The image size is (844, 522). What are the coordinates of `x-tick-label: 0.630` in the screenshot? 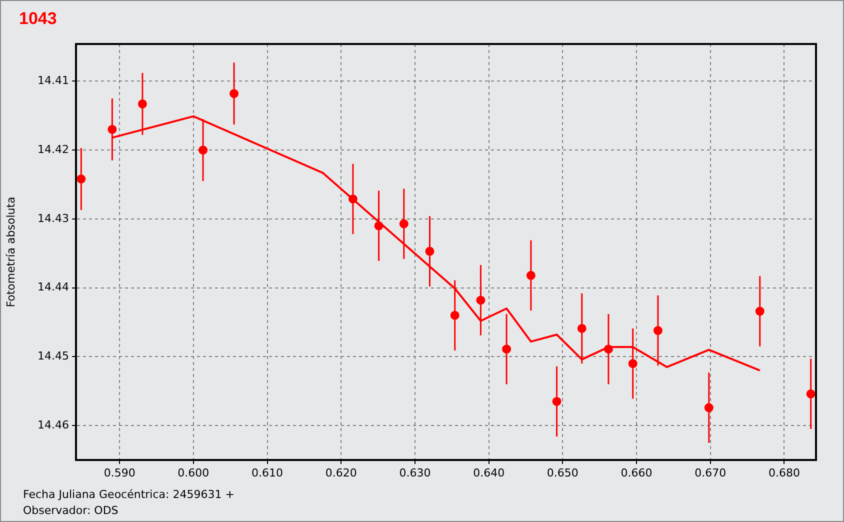 It's located at (415, 473).